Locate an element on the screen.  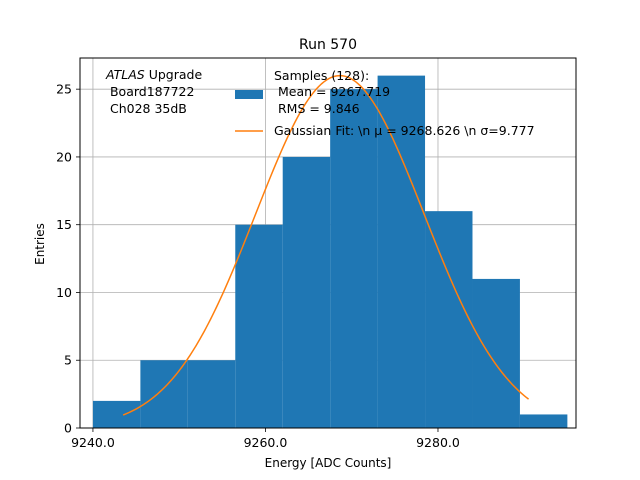
x-tick-label-1: 9260.0 is located at coordinates (266, 442).